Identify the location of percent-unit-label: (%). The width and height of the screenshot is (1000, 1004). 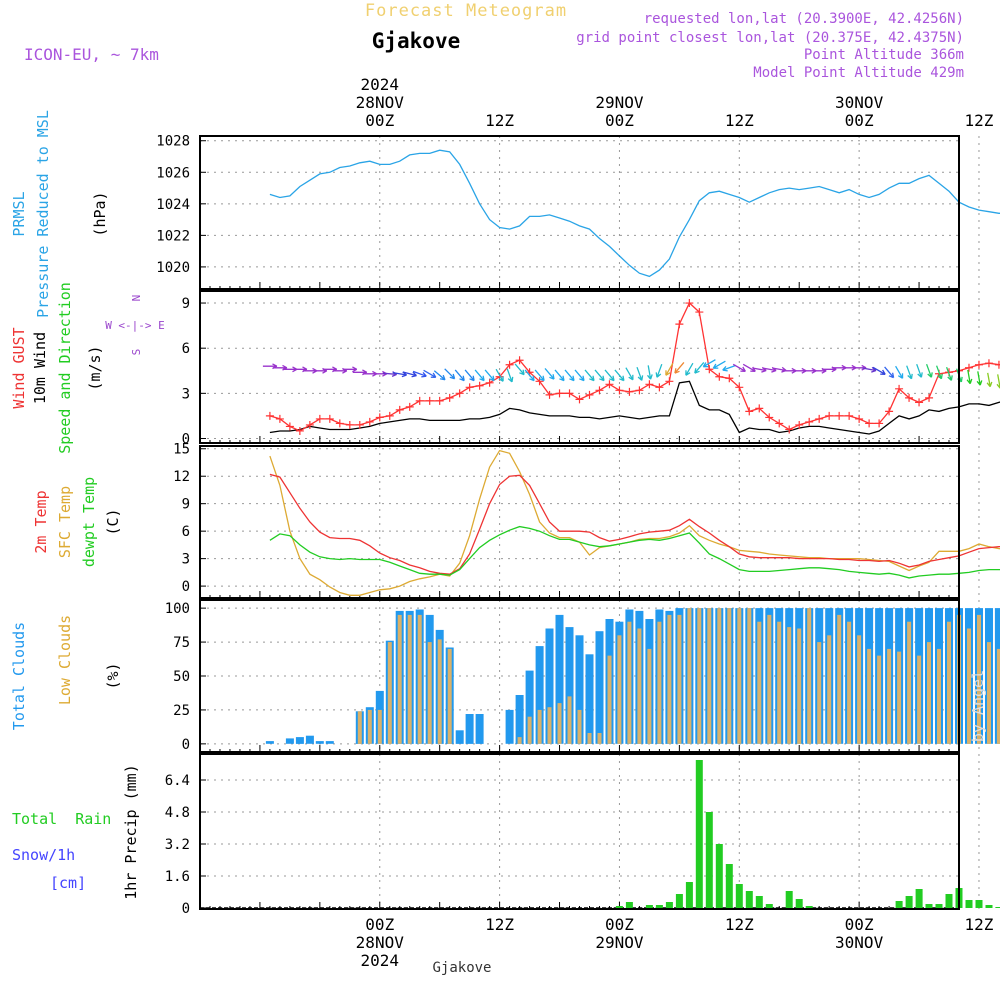
(113, 675).